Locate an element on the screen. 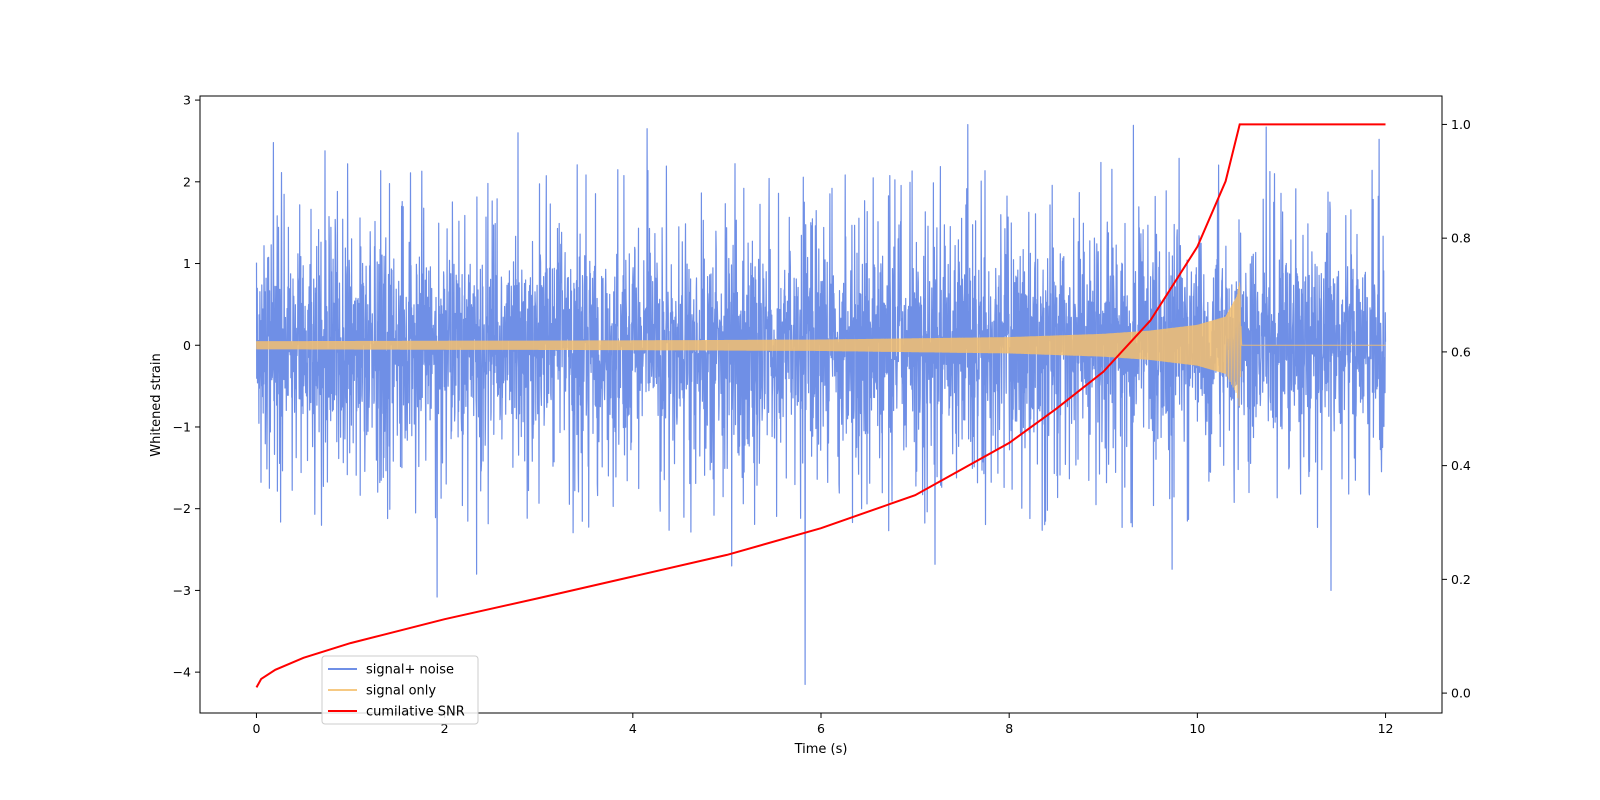 The image size is (1600, 800). legend-label: signal only is located at coordinates (401, 691).